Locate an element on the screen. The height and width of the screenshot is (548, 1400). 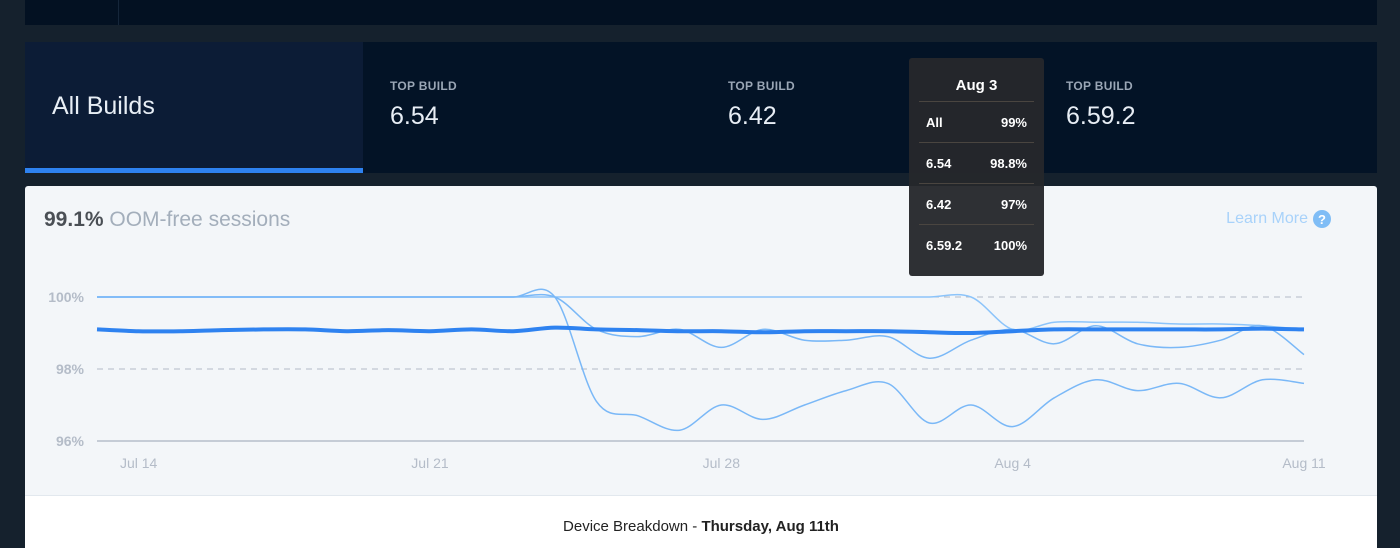
tooltip-title: Aug 3 is located at coordinates (976, 80).